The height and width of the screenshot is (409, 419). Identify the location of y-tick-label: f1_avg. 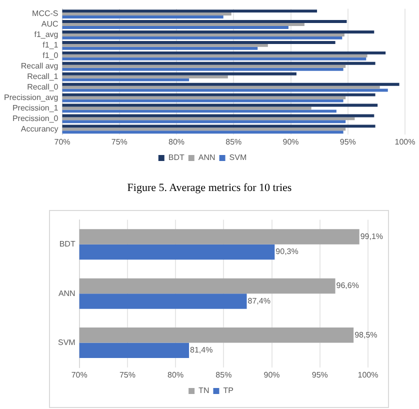
(46, 35).